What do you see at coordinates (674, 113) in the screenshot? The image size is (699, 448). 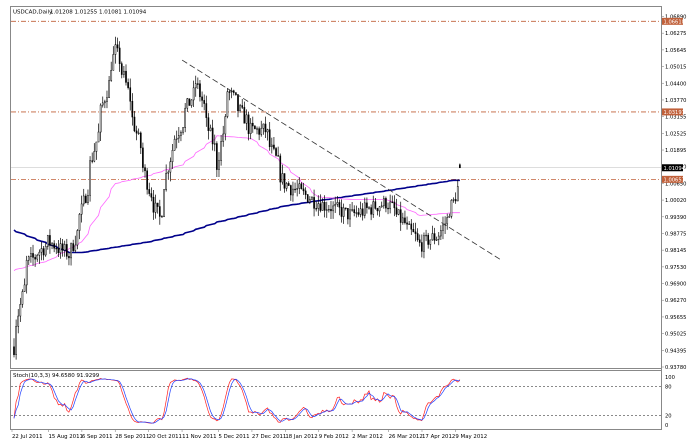 I see `price-tag-text: 1.03197` at bounding box center [674, 113].